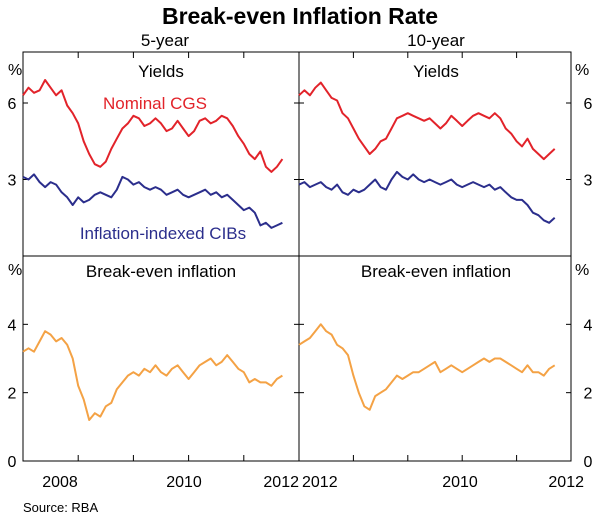  What do you see at coordinates (12, 394) in the screenshot?
I see `y-tick-label-breakeven-5y-2: 2` at bounding box center [12, 394].